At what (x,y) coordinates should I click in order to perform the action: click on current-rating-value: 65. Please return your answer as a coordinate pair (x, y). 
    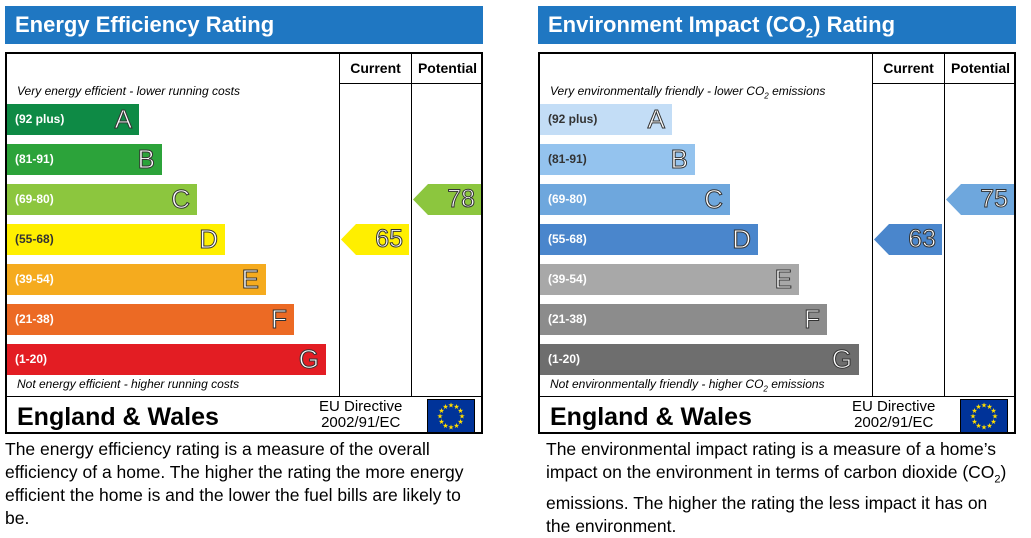
    Looking at the image, I should click on (389, 239).